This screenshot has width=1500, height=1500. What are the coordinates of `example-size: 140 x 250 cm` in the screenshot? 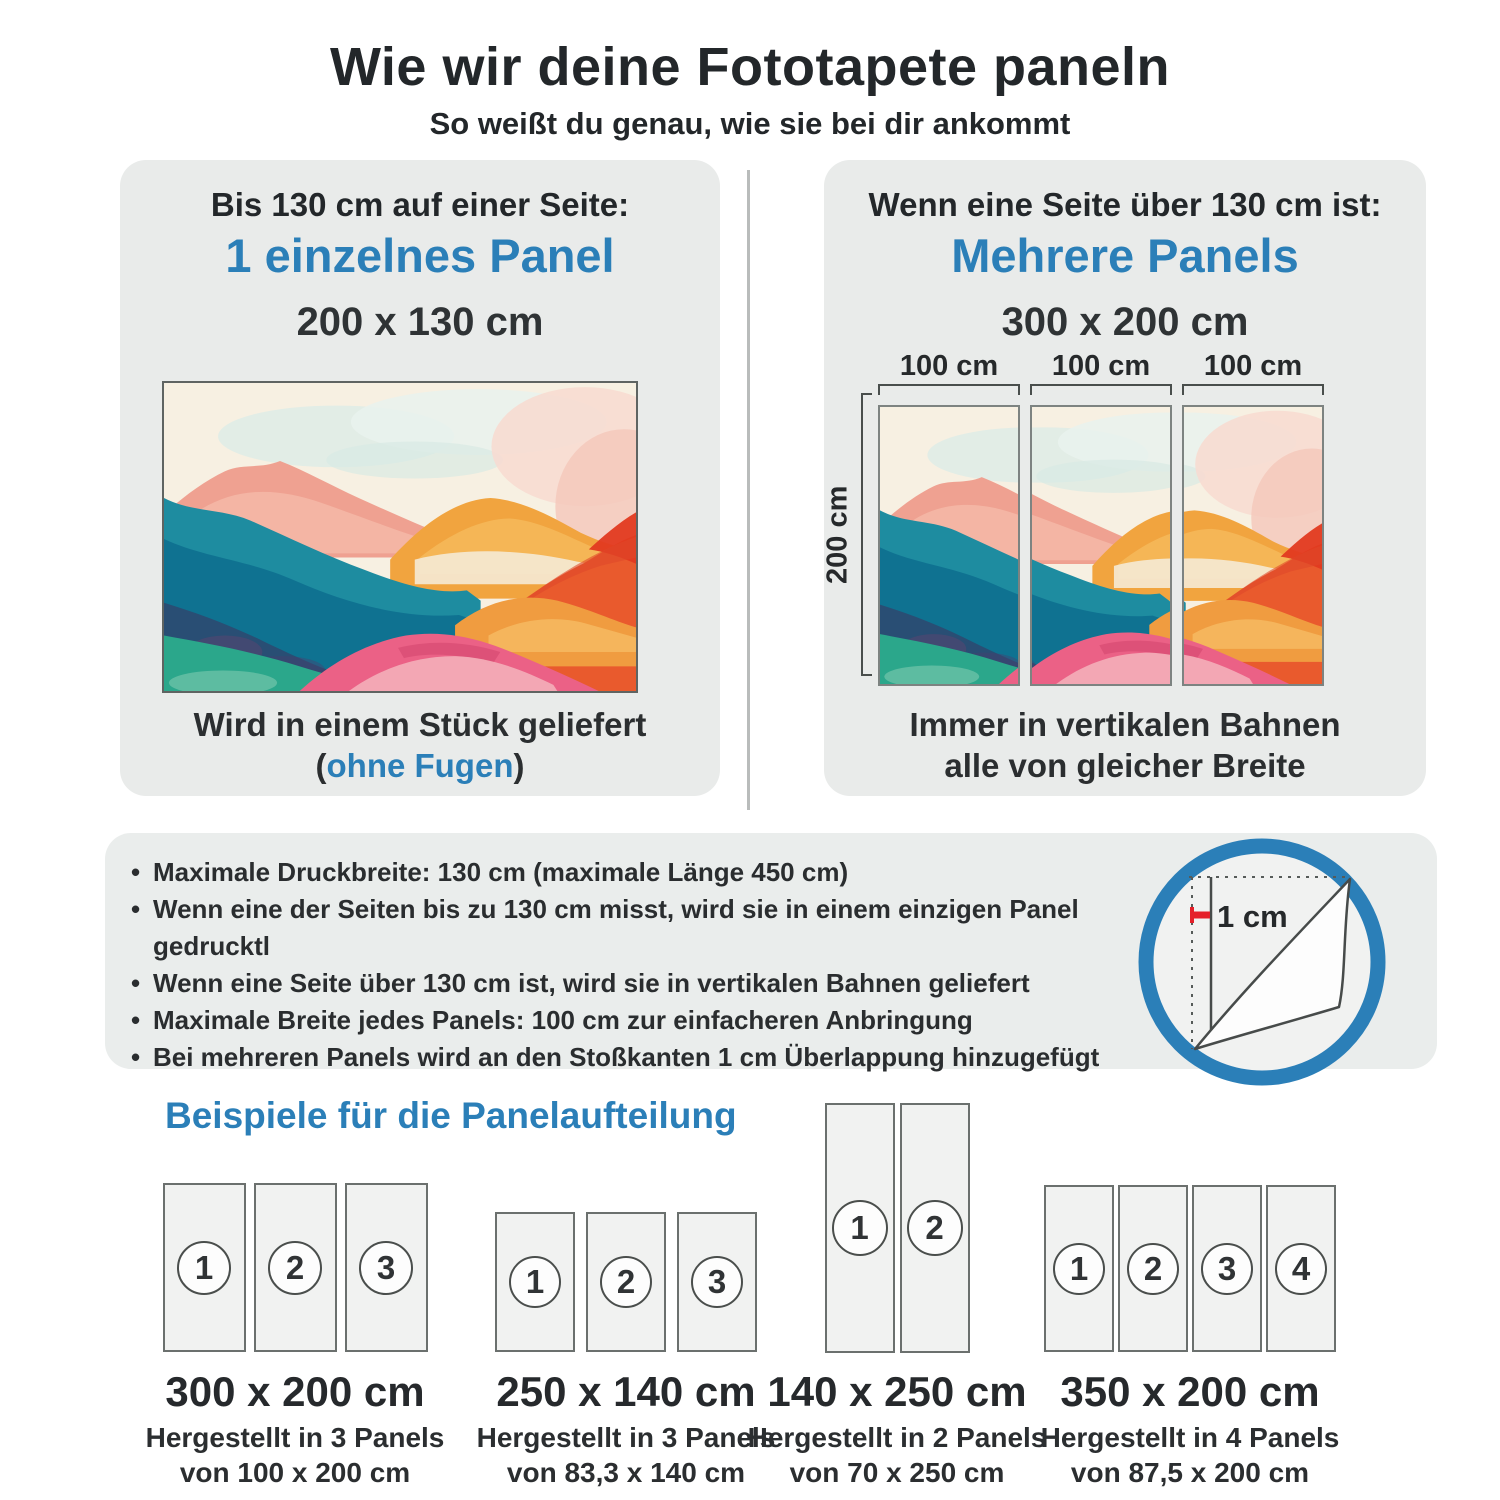 It's located at (897, 1391).